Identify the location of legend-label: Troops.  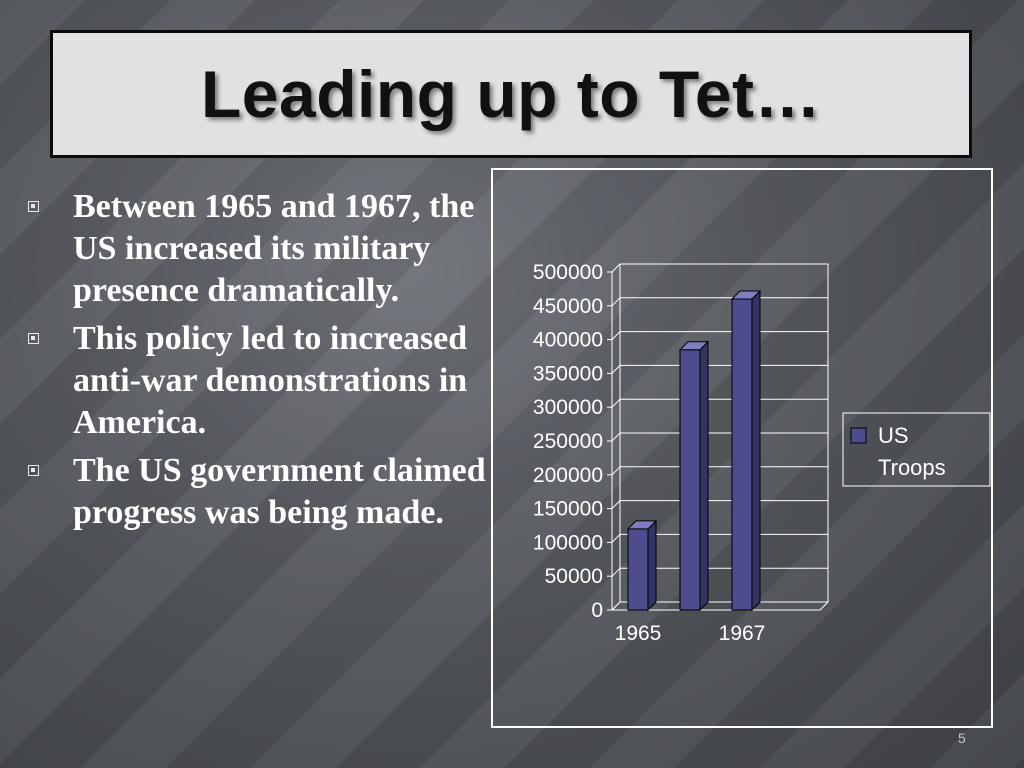
(912, 467).